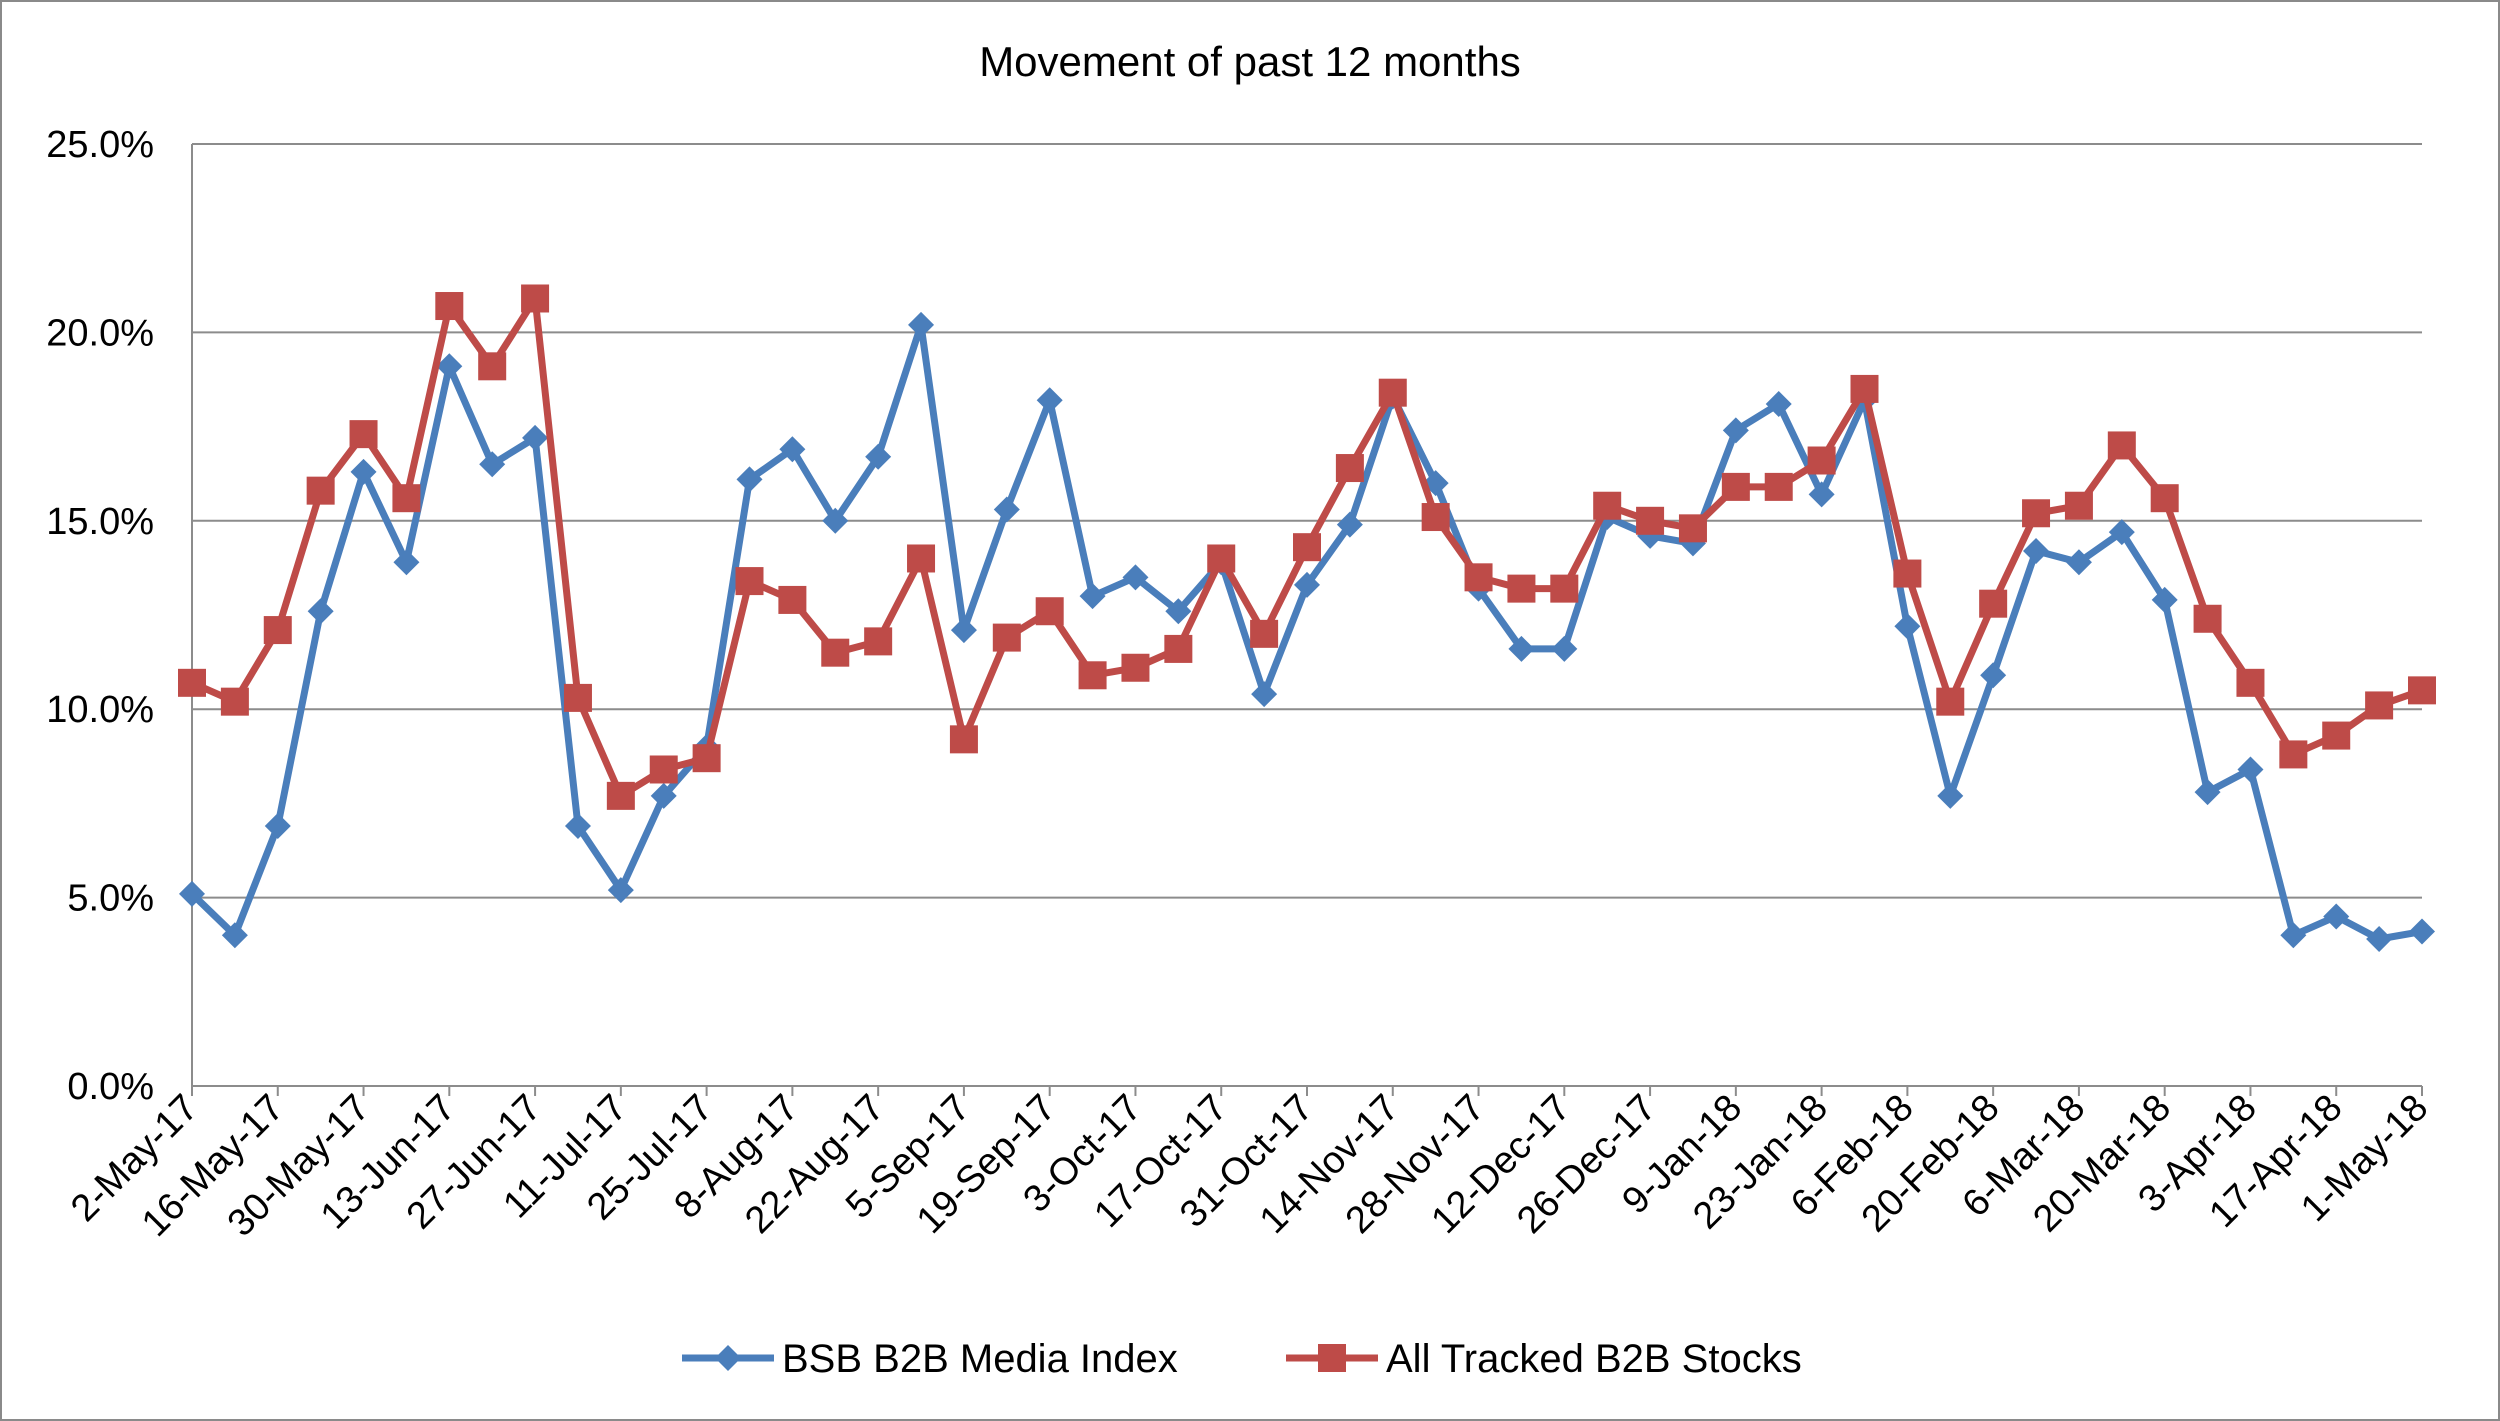  What do you see at coordinates (980, 1359) in the screenshot?
I see `legend-label: BSB B2B Media Index` at bounding box center [980, 1359].